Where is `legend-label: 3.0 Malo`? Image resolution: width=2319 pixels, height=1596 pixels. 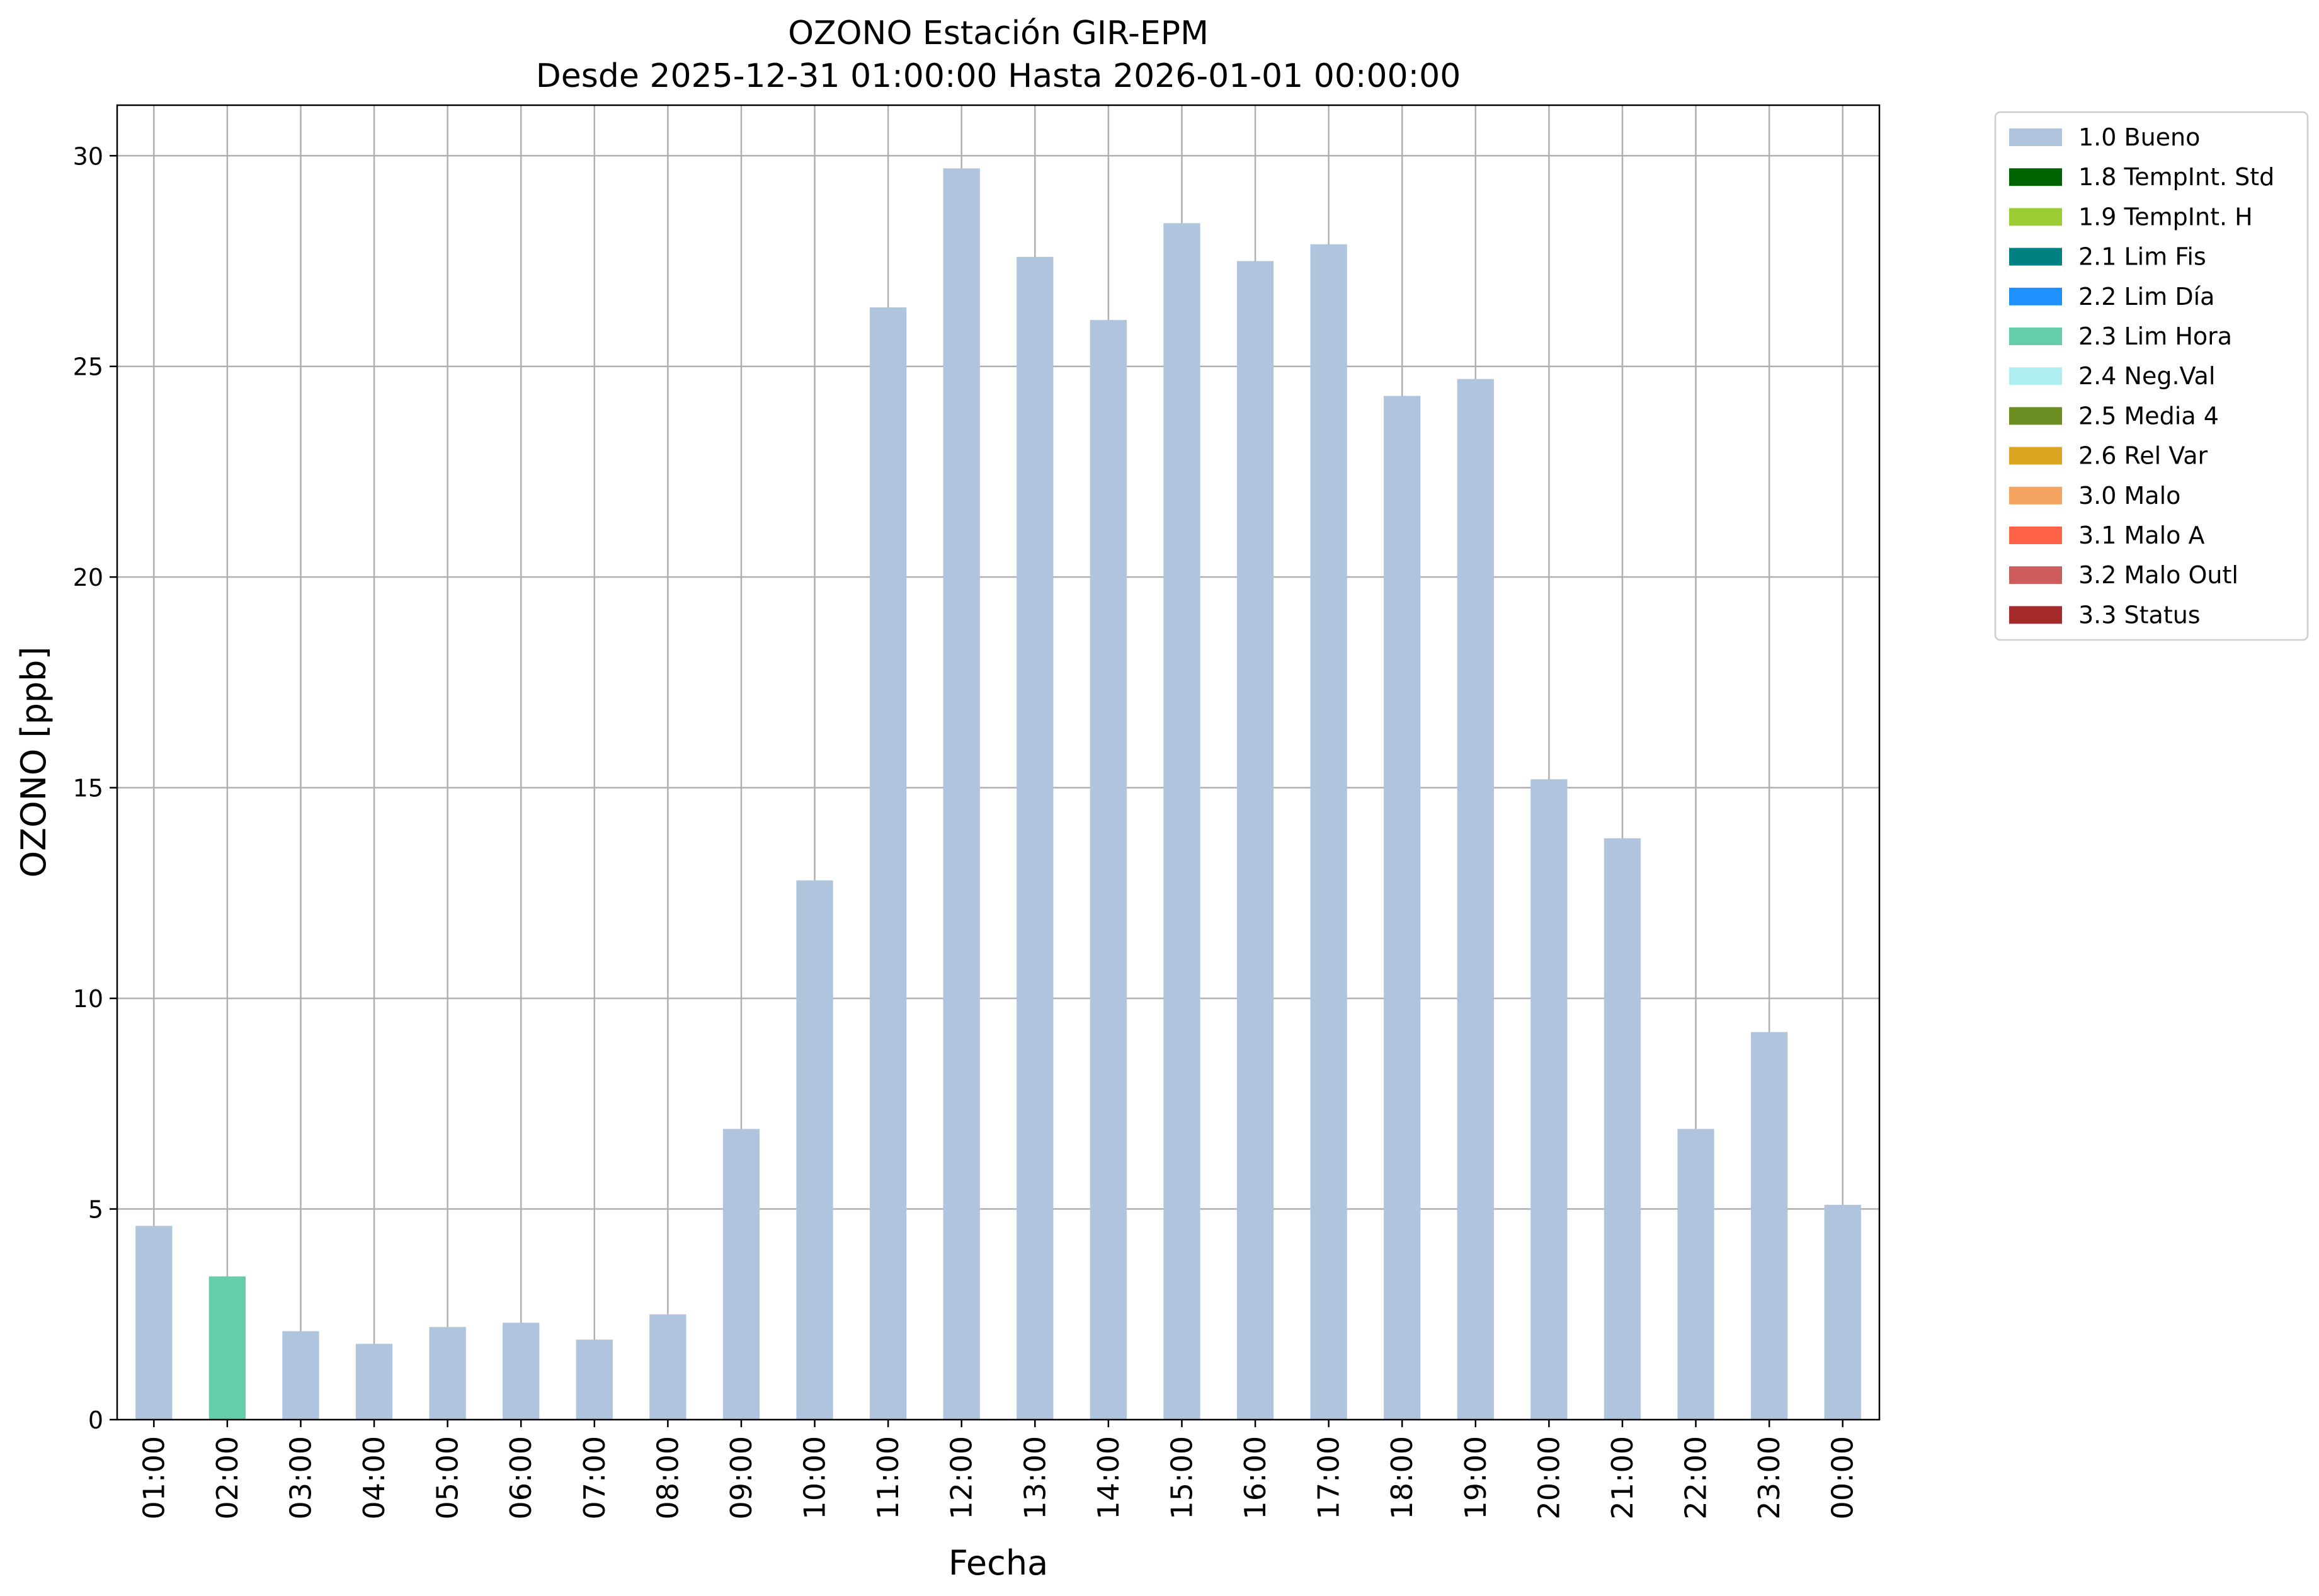 legend-label: 3.0 Malo is located at coordinates (2129, 496).